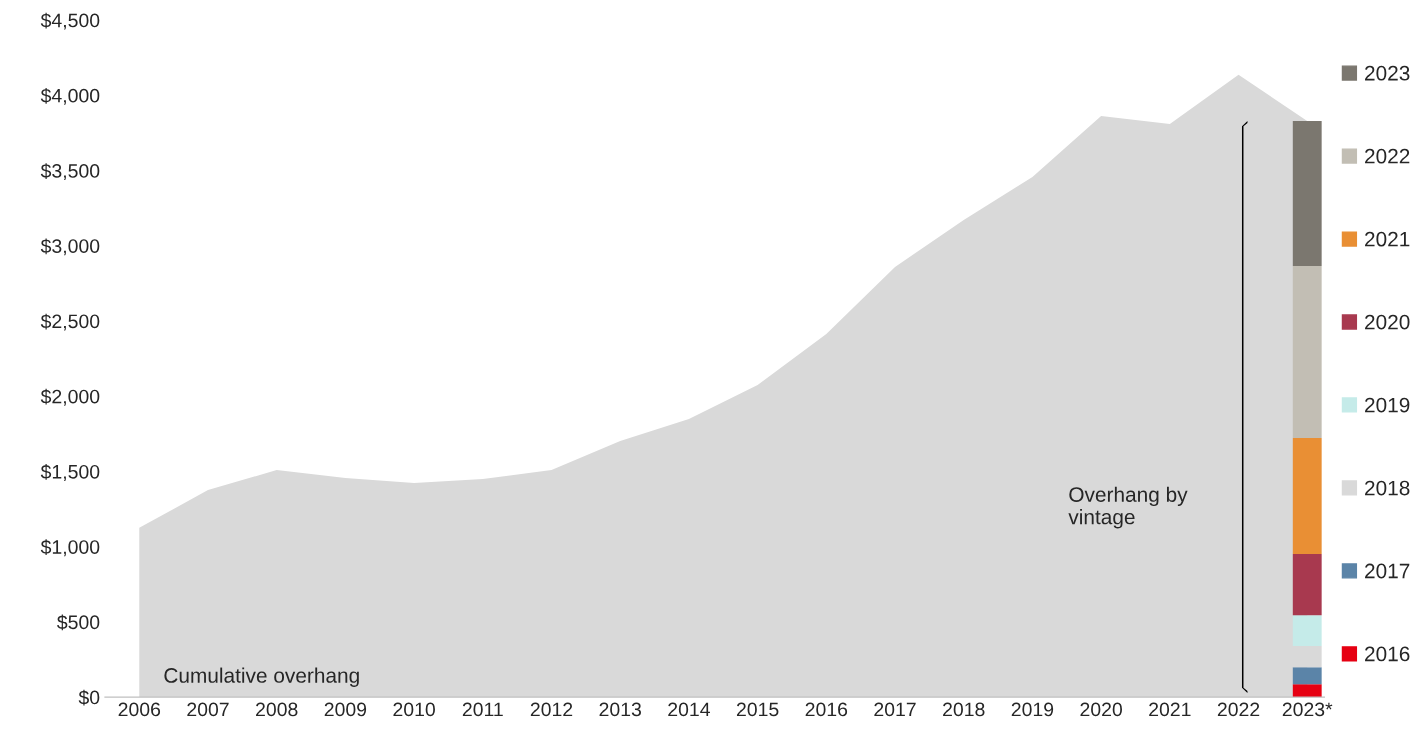 The width and height of the screenshot is (1418, 744). I want to click on x-tick-label: 2009, so click(345, 709).